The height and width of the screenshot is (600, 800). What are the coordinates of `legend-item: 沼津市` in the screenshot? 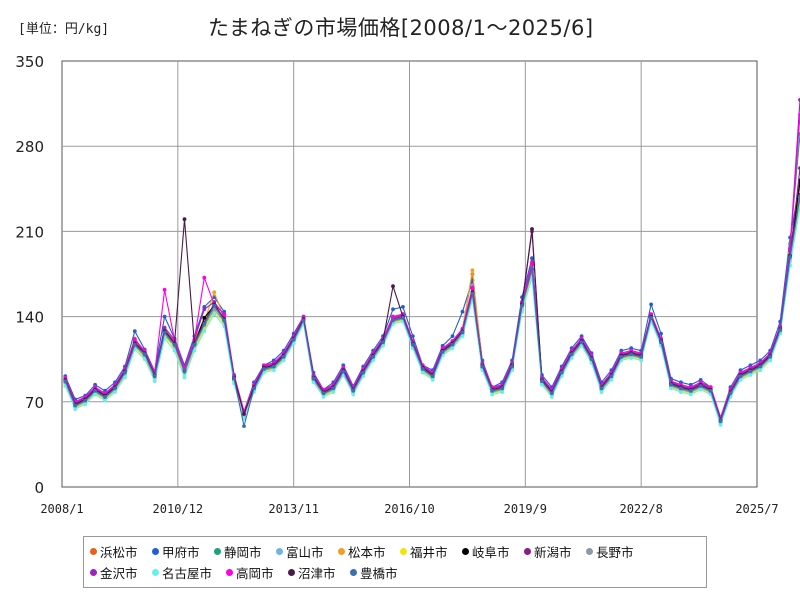 It's located at (319, 572).